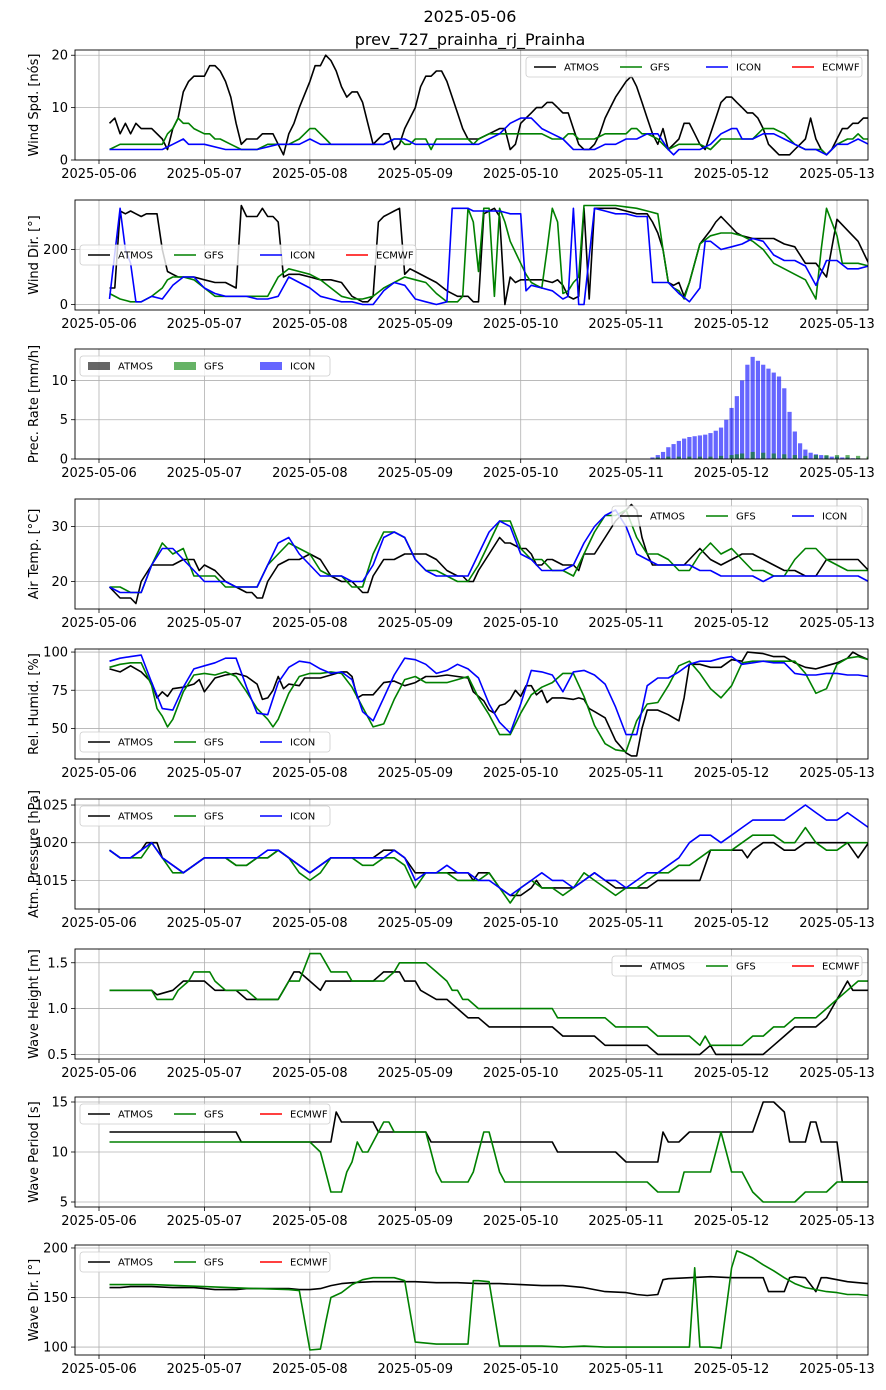 The width and height of the screenshot is (886, 1390). I want to click on y-tick-label: 1.5, so click(57, 963).